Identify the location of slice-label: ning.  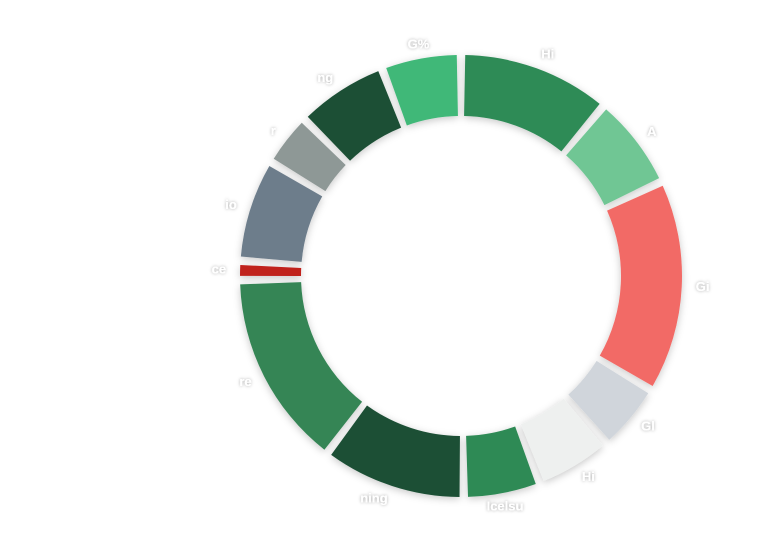
(373, 498).